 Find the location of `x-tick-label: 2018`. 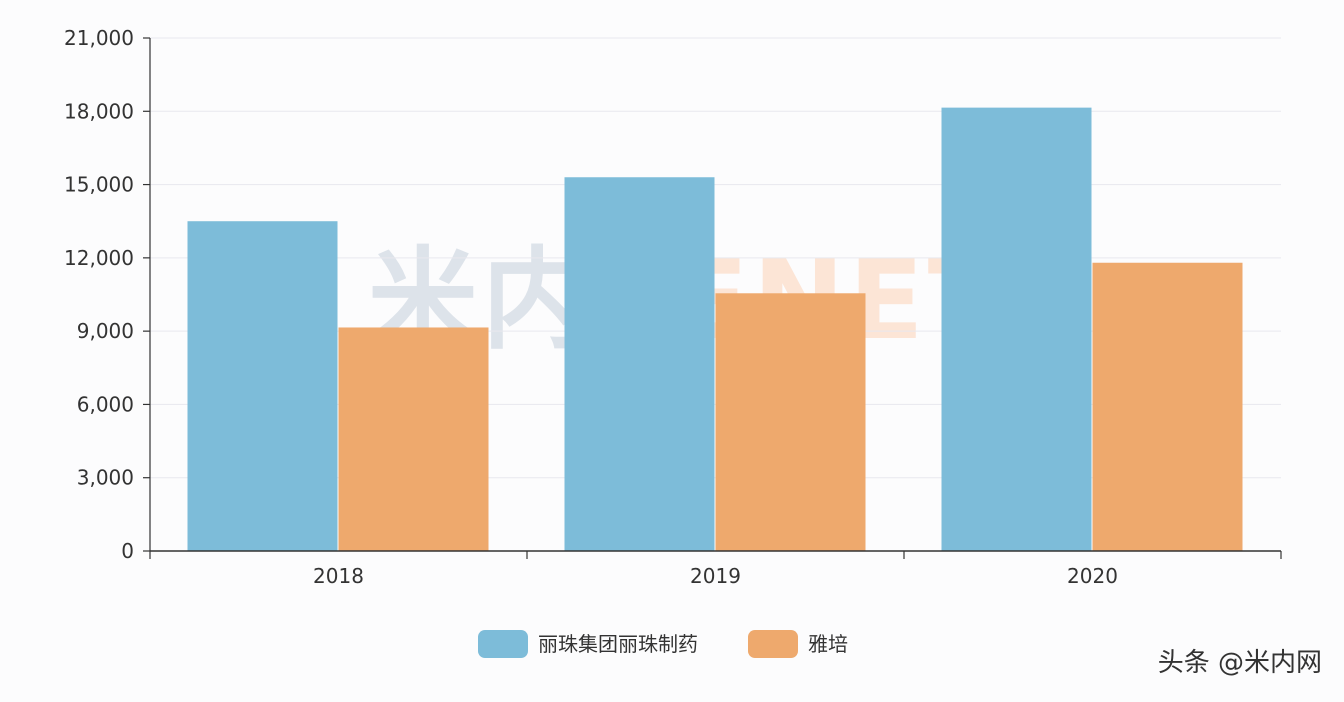

x-tick-label: 2018 is located at coordinates (338, 576).